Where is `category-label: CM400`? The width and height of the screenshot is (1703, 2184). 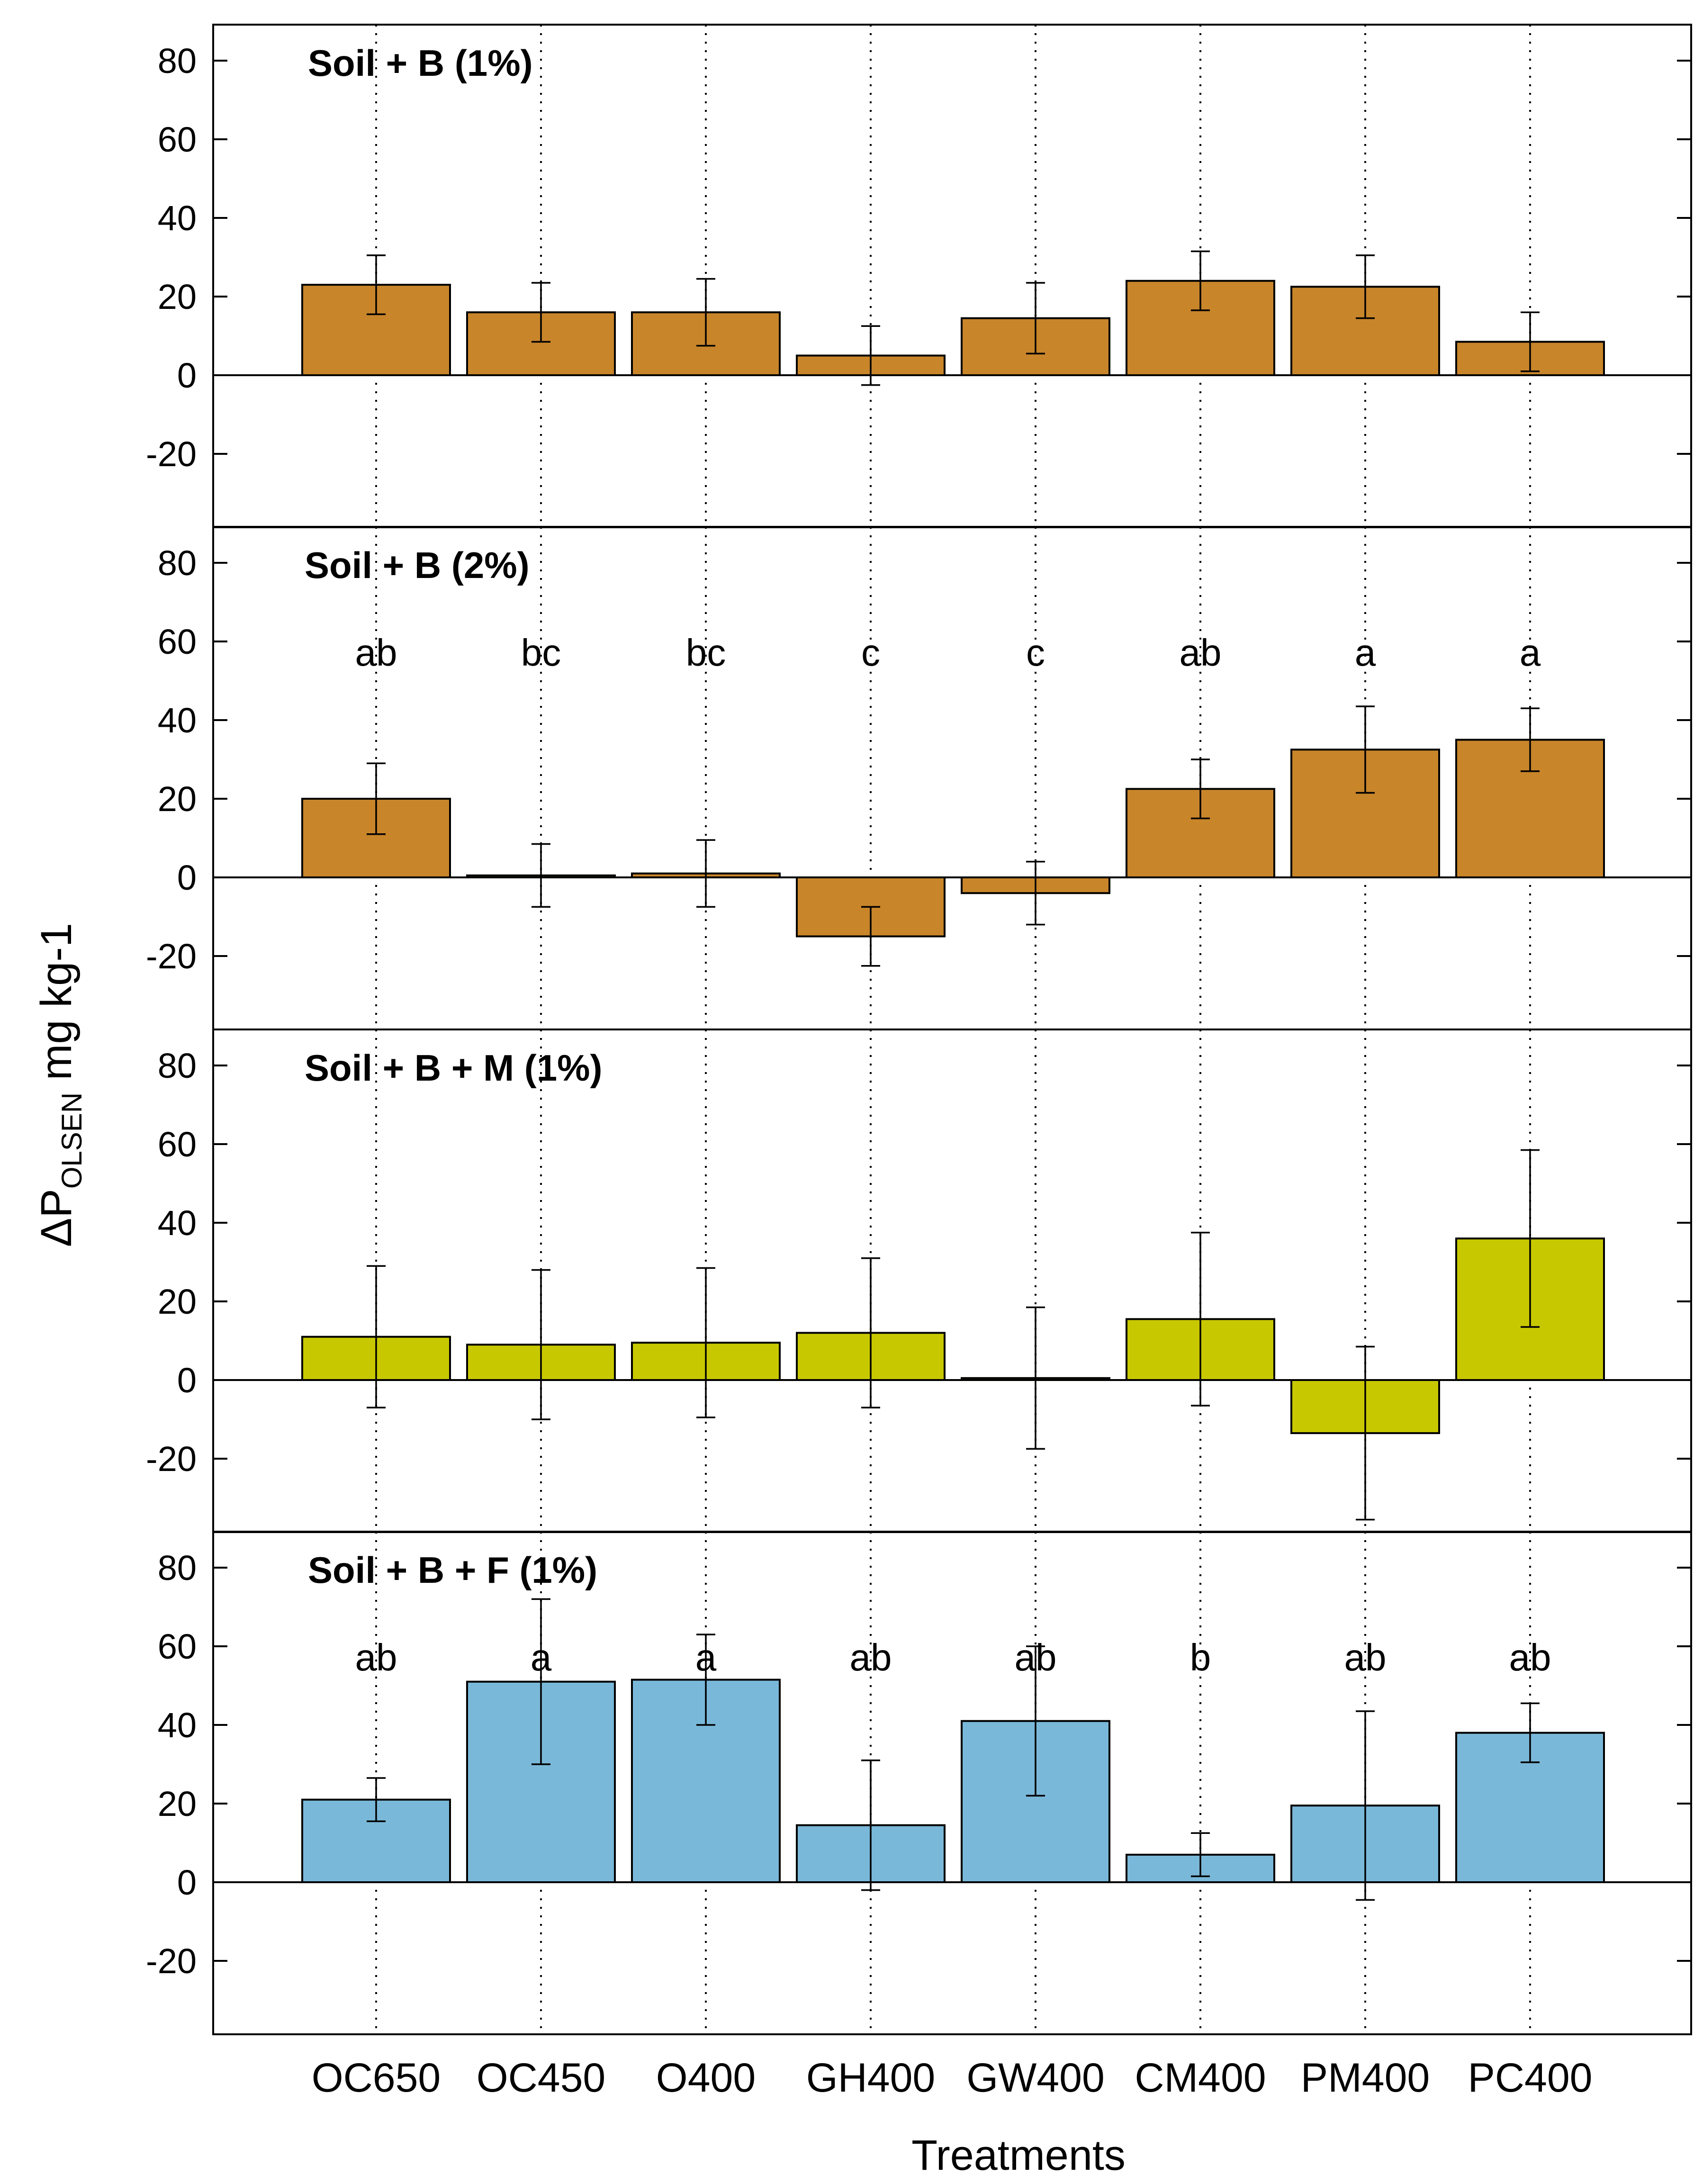
category-label: CM400 is located at coordinates (1200, 2078).